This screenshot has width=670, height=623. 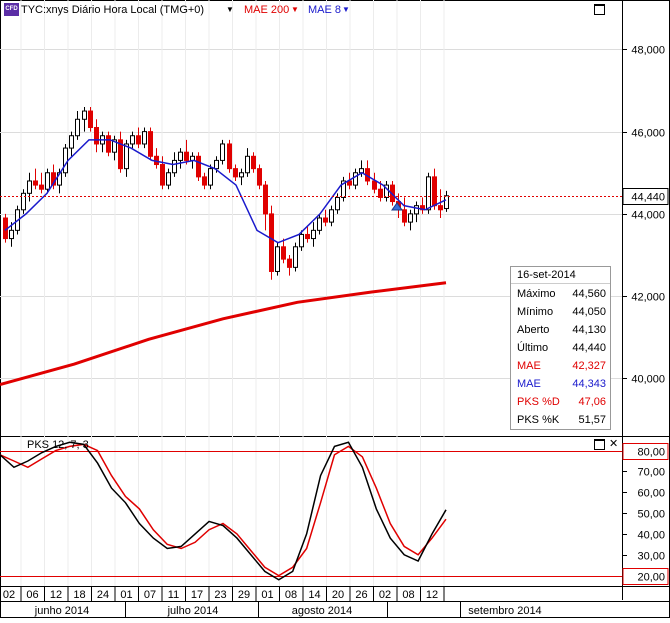 What do you see at coordinates (225, 191) in the screenshot?
I see `mae8-line` at bounding box center [225, 191].